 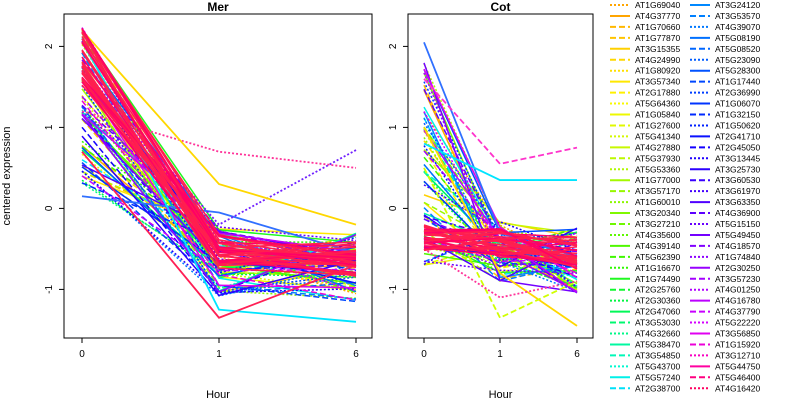 I want to click on legend-label: AT5G22220, so click(x=737, y=323).